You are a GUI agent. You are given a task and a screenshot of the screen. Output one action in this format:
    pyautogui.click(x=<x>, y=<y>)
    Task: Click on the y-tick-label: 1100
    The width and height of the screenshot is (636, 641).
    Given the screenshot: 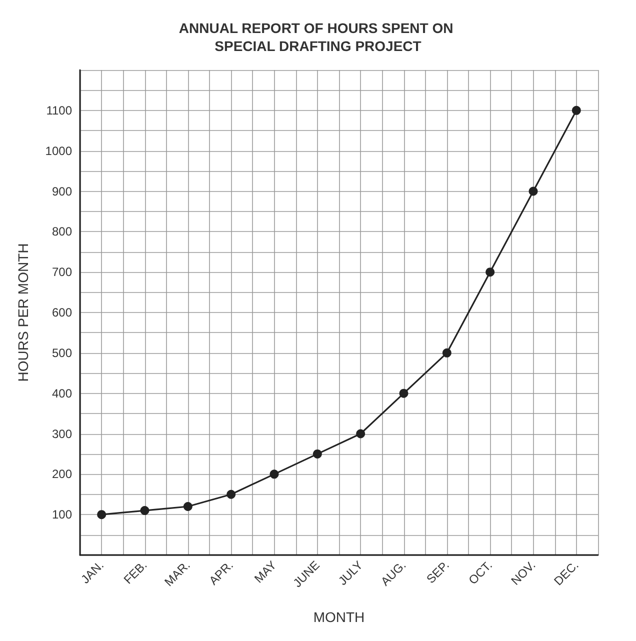 What is the action you would take?
    pyautogui.click(x=59, y=110)
    